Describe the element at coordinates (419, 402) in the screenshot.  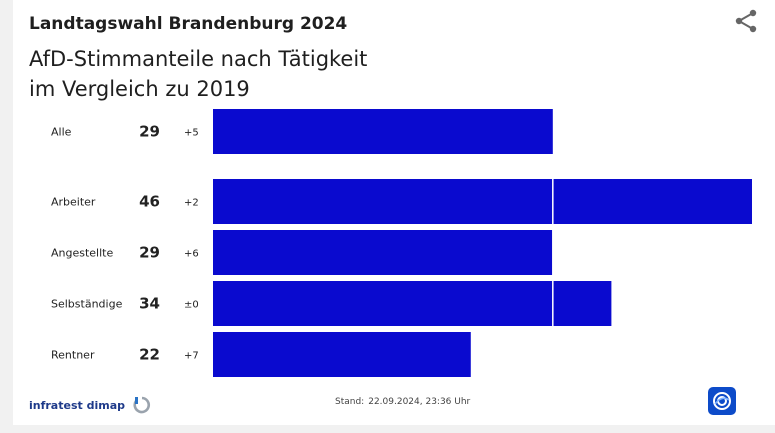
I see `timestamp-value: 22.09.2024, 23:36 Uhr` at that location.